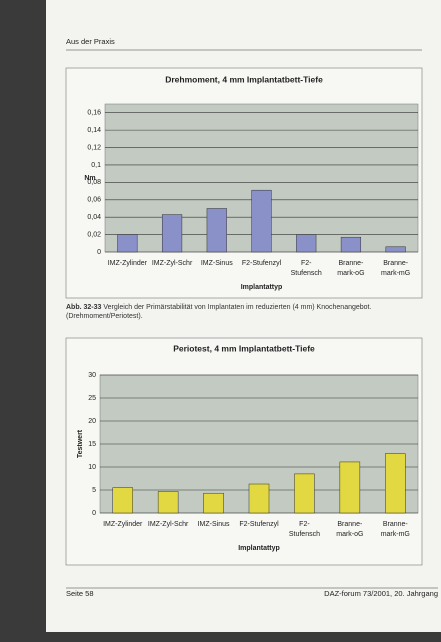  What do you see at coordinates (92, 421) in the screenshot?
I see `y-tick-label: 20` at bounding box center [92, 421].